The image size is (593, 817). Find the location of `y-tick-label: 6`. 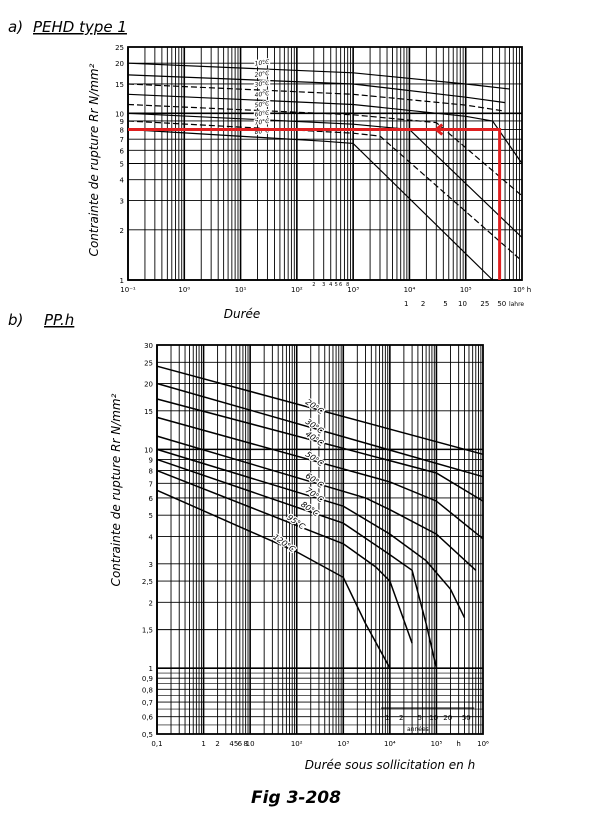

y-tick-label: 6 is located at coordinates (122, 151).